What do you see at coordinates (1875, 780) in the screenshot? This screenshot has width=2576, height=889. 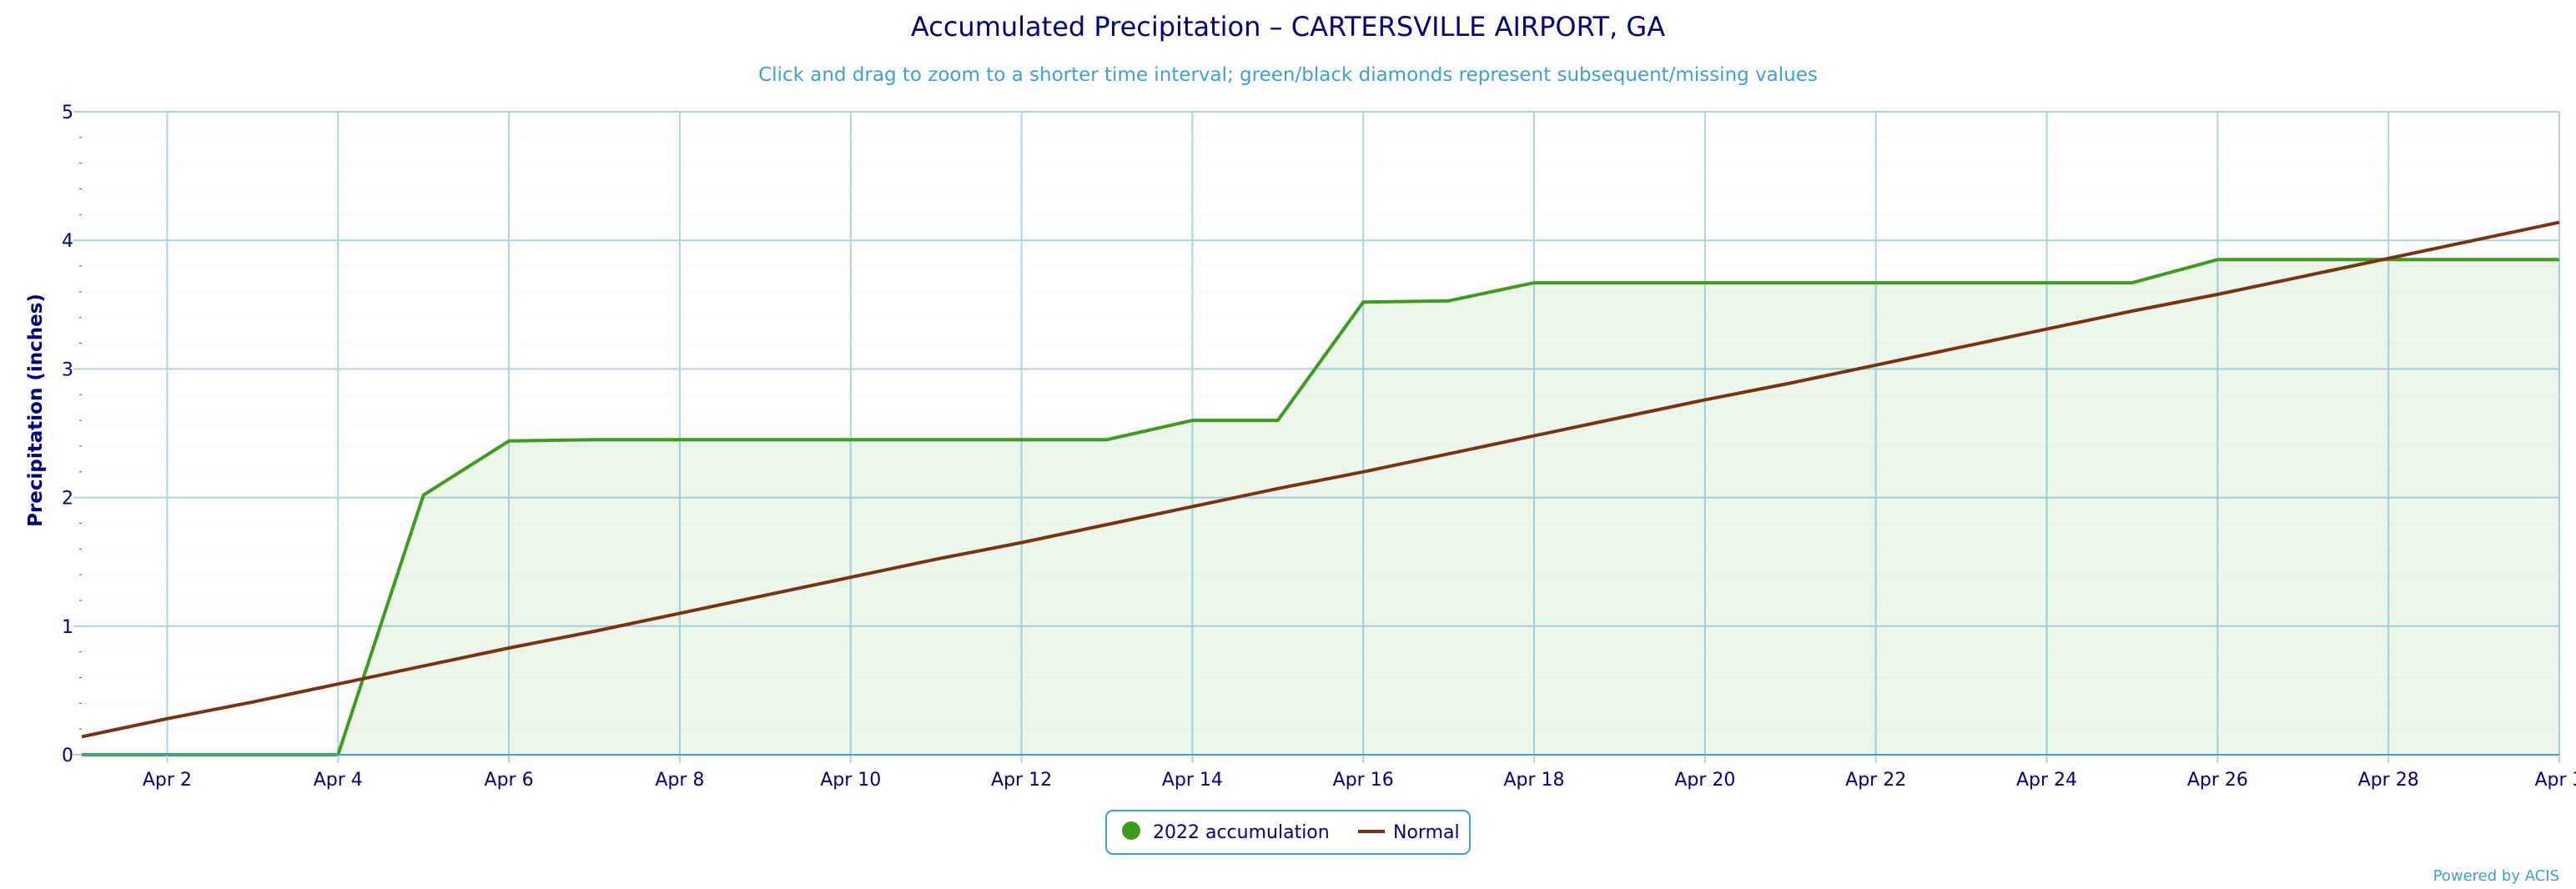 I see `x-tick-label: Apr 22` at bounding box center [1875, 780].